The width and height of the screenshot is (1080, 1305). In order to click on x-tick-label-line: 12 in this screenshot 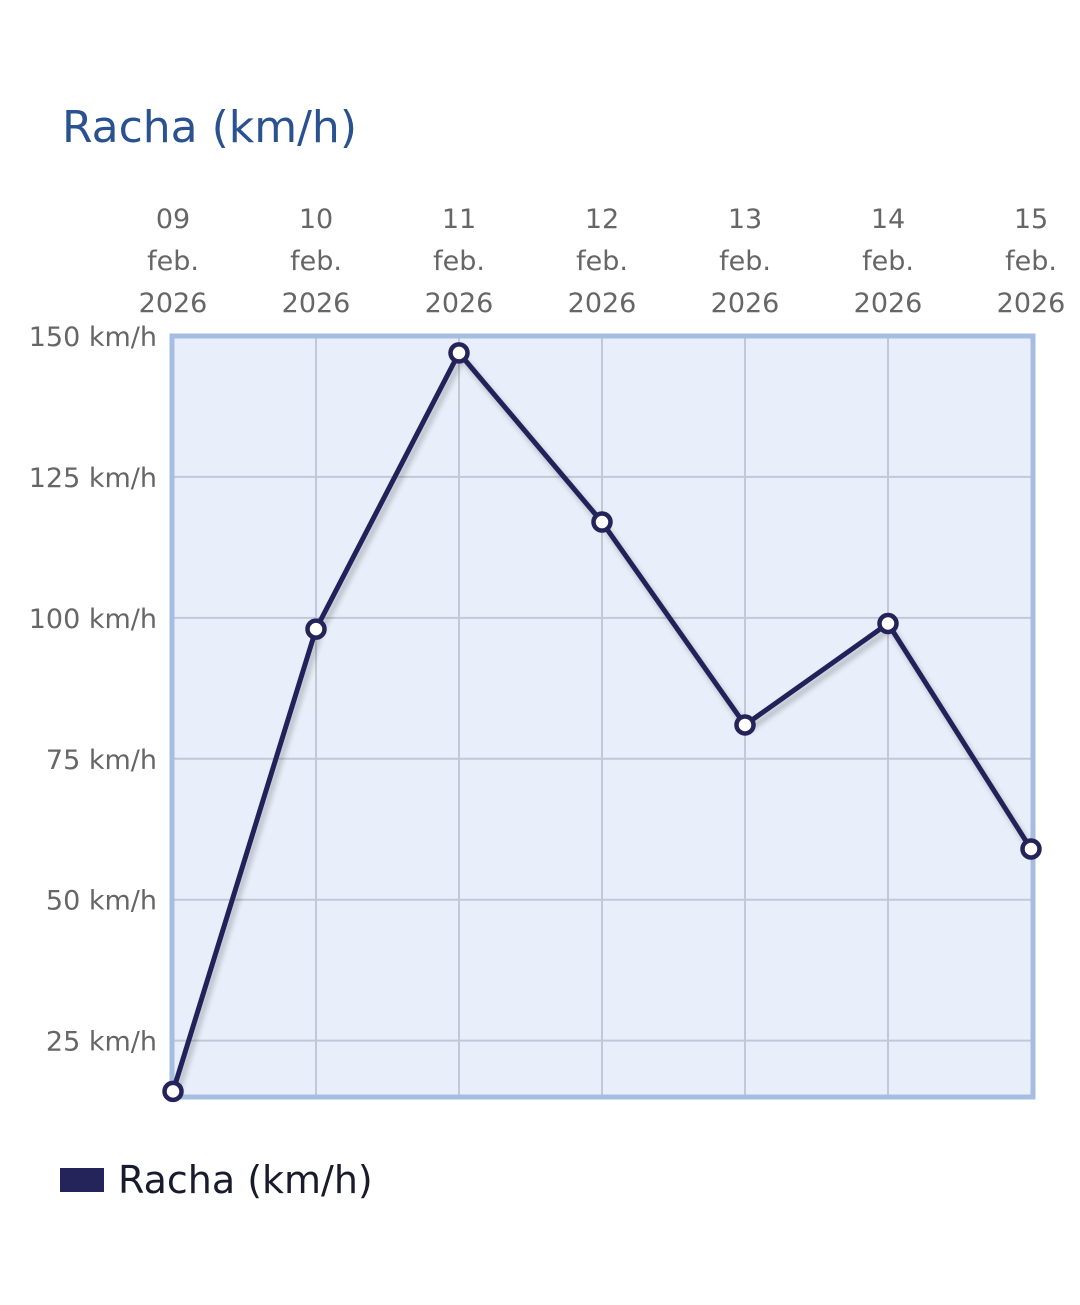, I will do `click(602, 219)`.